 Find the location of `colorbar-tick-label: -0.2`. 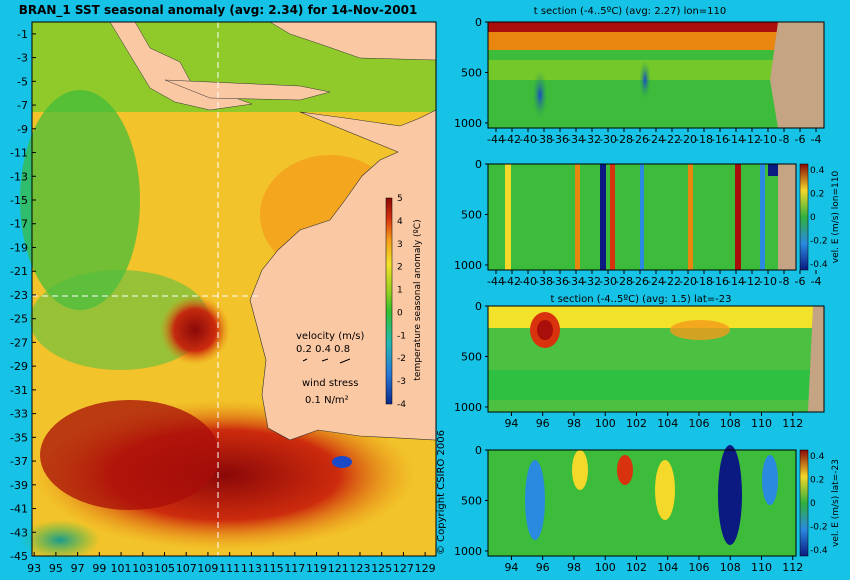

colorbar-tick-label: -0.2 is located at coordinates (819, 242).